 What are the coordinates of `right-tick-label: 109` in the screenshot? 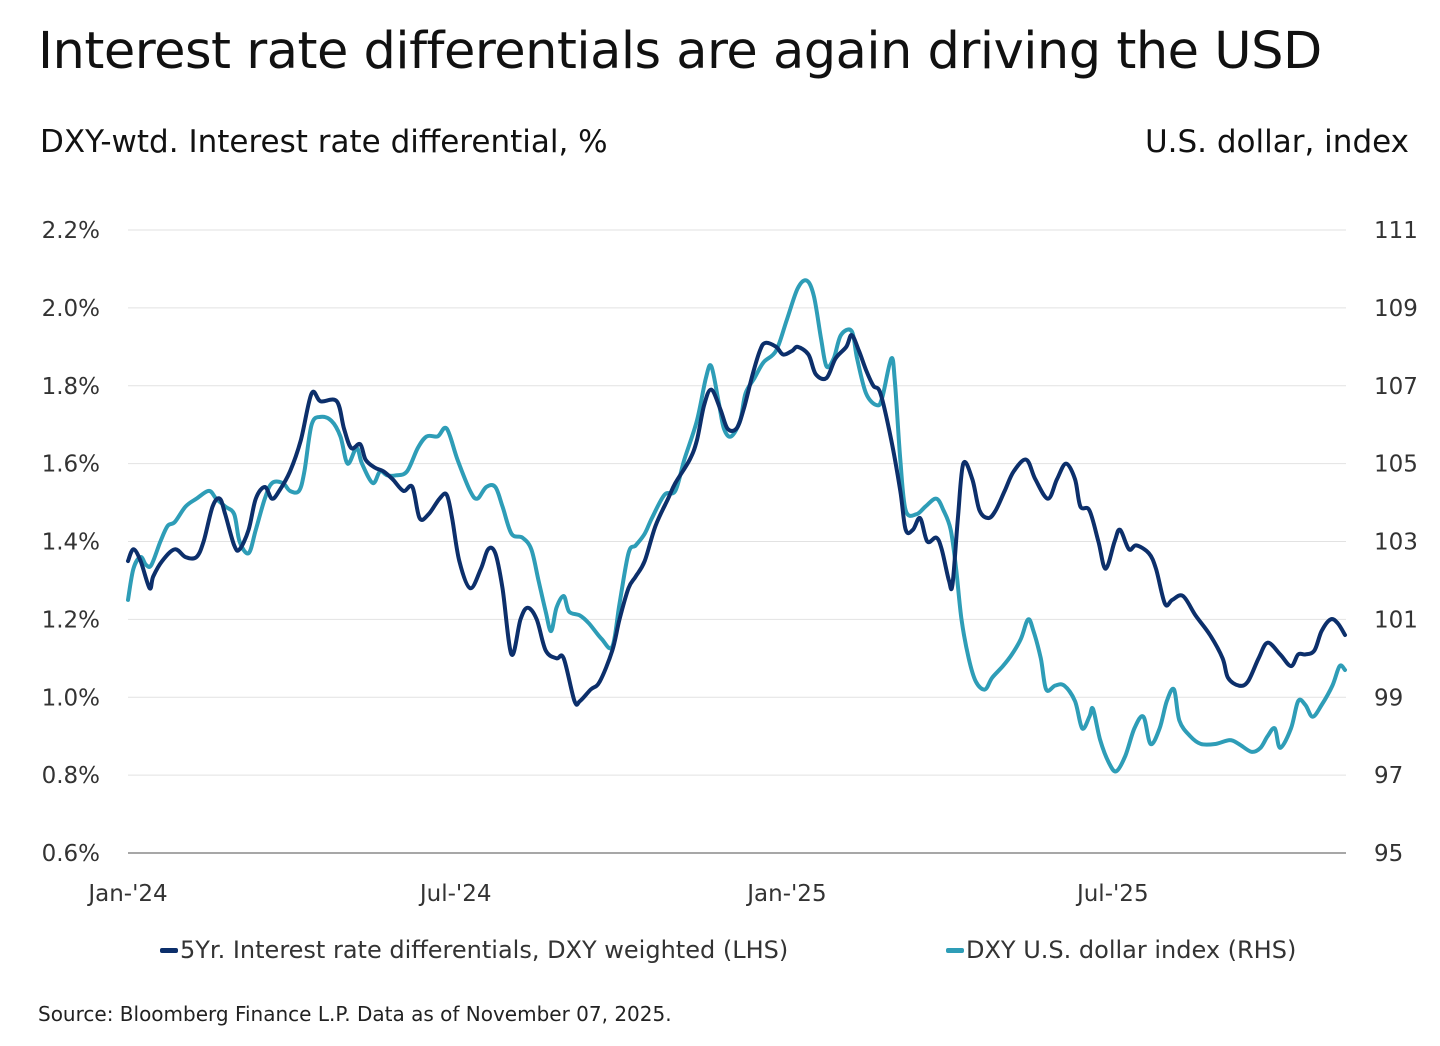 It's located at (1396, 309).